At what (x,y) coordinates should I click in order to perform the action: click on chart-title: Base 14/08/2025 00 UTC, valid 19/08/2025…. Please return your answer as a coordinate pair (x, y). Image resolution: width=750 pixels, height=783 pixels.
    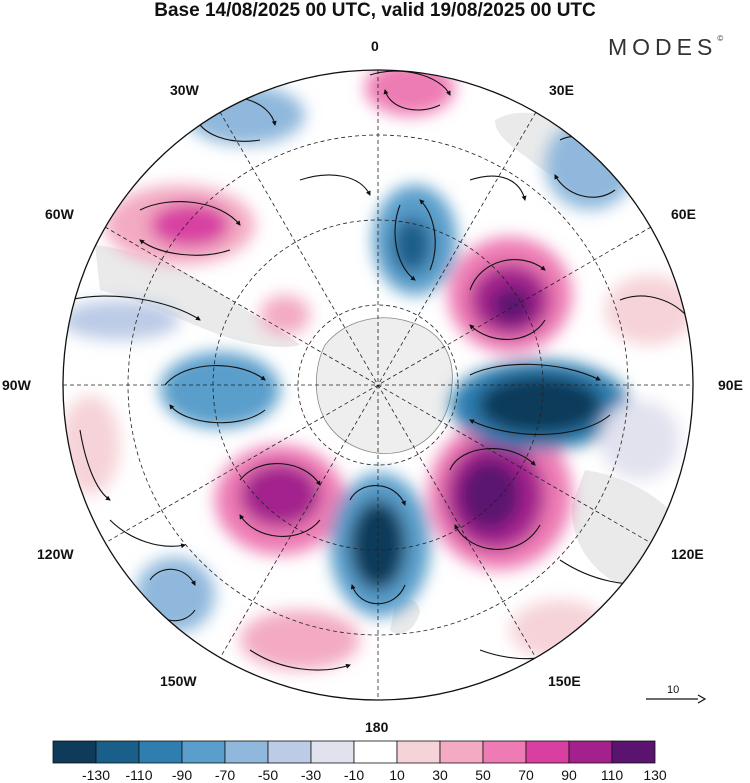
    Looking at the image, I should click on (375, 10).